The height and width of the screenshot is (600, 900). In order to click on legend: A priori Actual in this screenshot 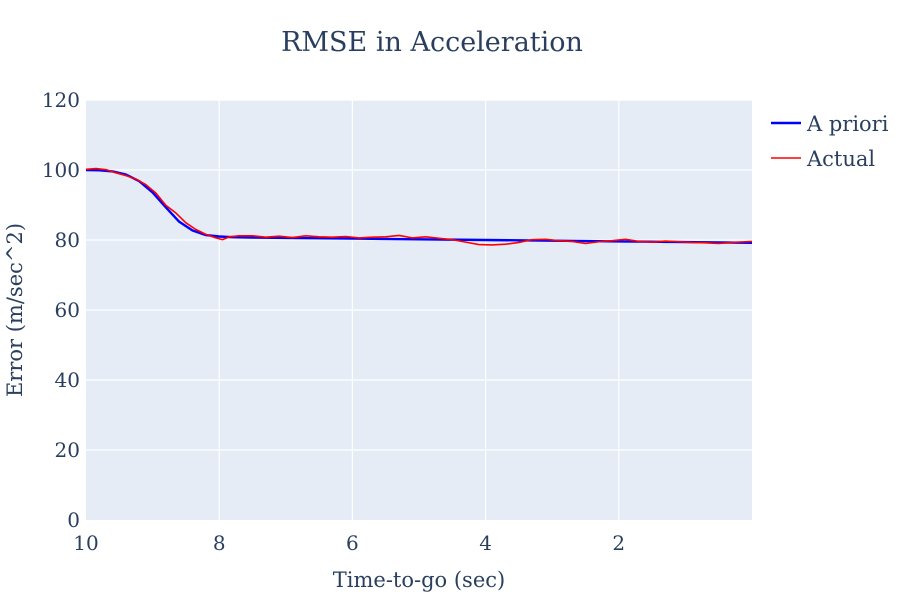, I will do `click(830, 141)`.